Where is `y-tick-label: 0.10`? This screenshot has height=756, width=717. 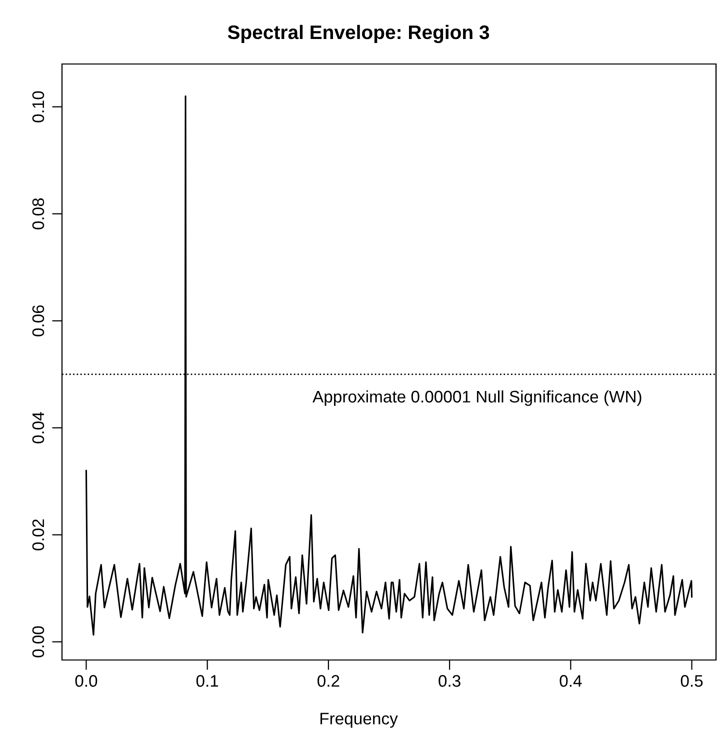 y-tick-label: 0.10 is located at coordinates (38, 106).